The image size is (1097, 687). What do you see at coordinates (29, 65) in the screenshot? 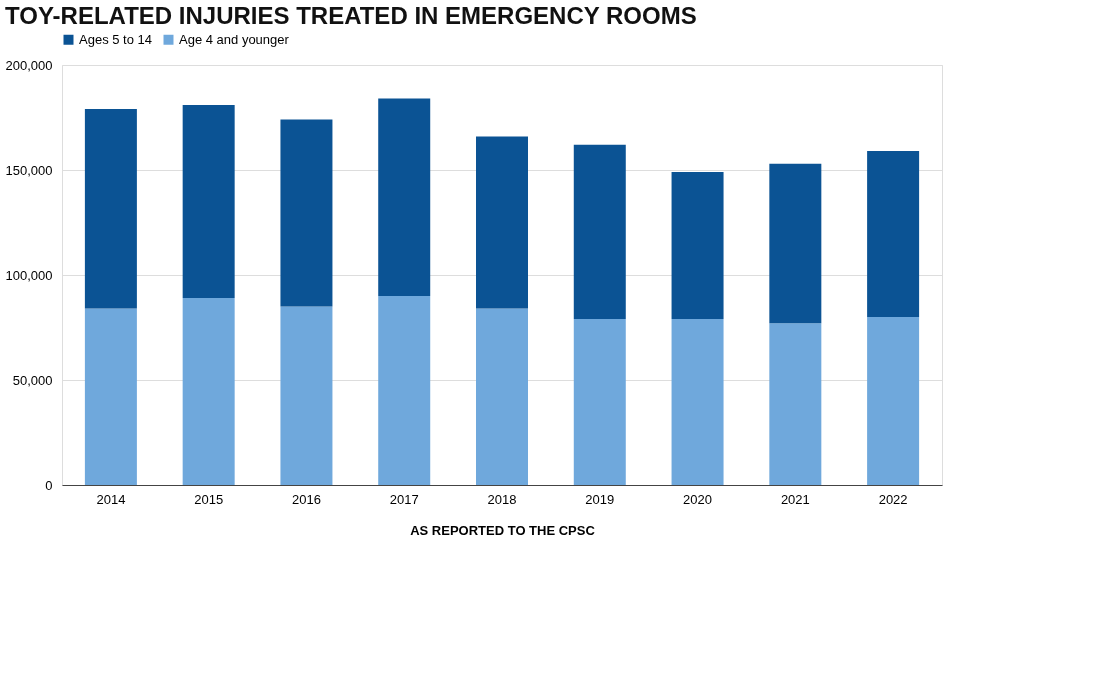
I see `y-tick-label: 200,000` at bounding box center [29, 65].